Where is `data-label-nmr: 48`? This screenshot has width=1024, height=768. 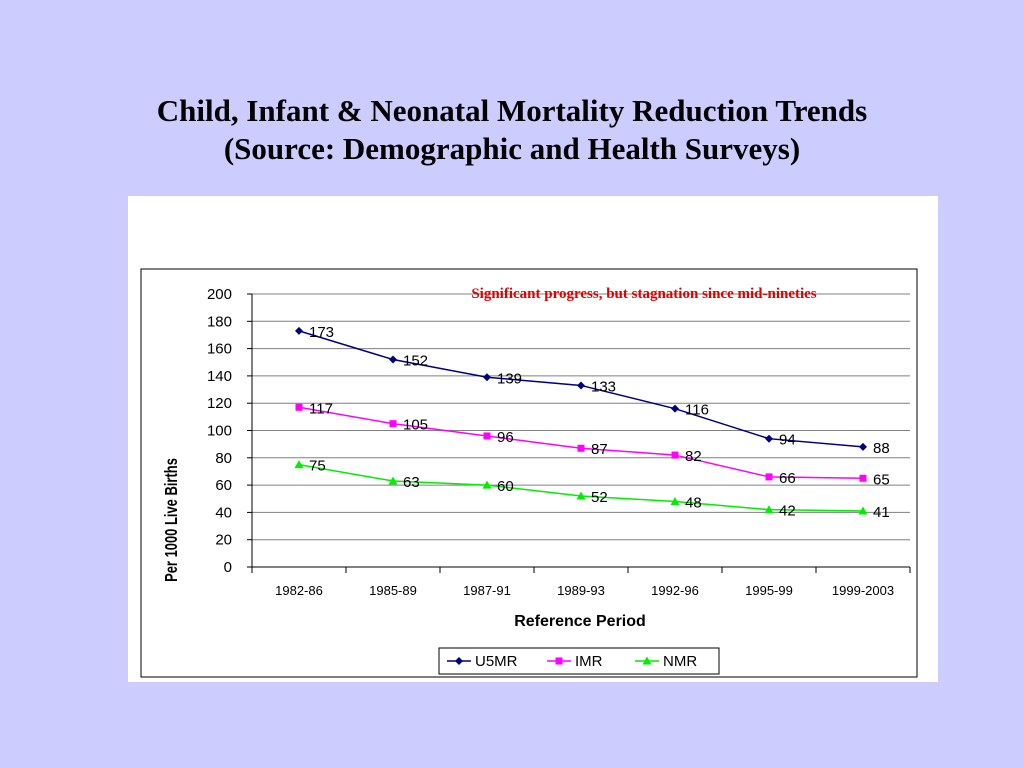 data-label-nmr: 48 is located at coordinates (693, 502).